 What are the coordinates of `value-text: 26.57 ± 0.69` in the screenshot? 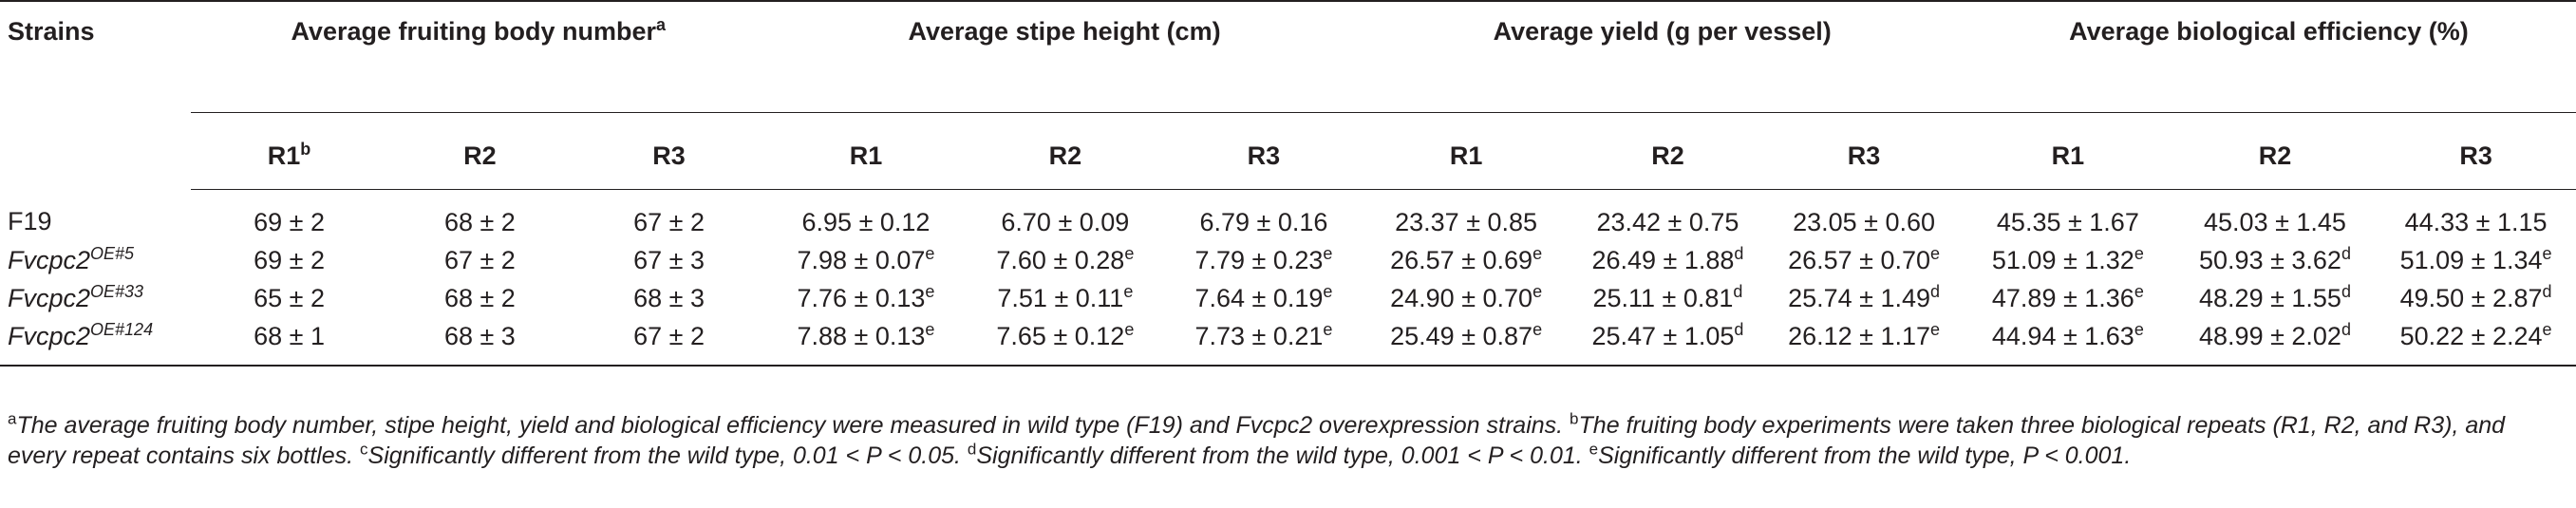 It's located at (1461, 259).